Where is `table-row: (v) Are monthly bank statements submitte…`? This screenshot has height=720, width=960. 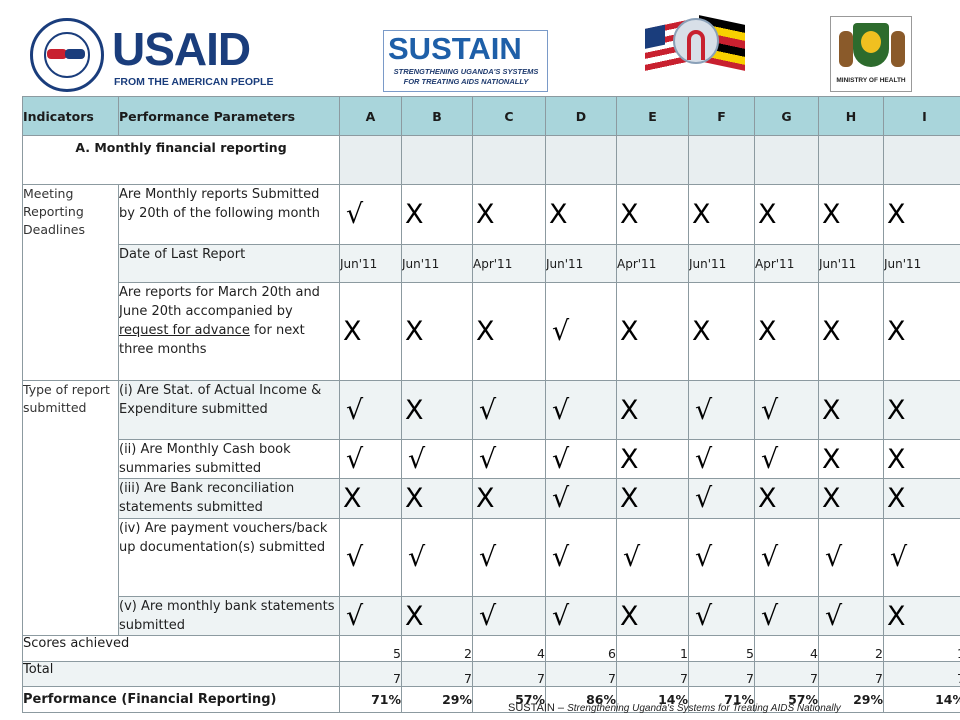 table-row: (v) Are monthly bank statements submitte… is located at coordinates (491, 616).